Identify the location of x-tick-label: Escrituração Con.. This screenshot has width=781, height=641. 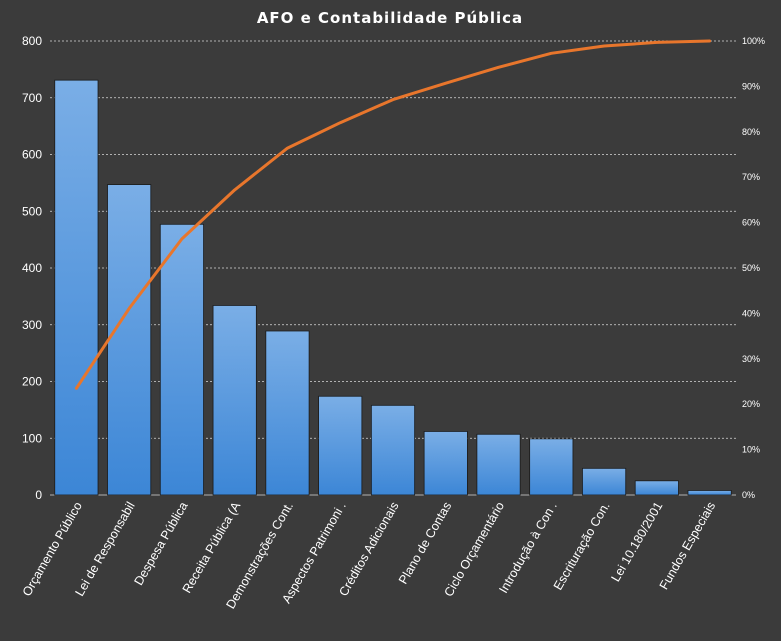
(582, 546).